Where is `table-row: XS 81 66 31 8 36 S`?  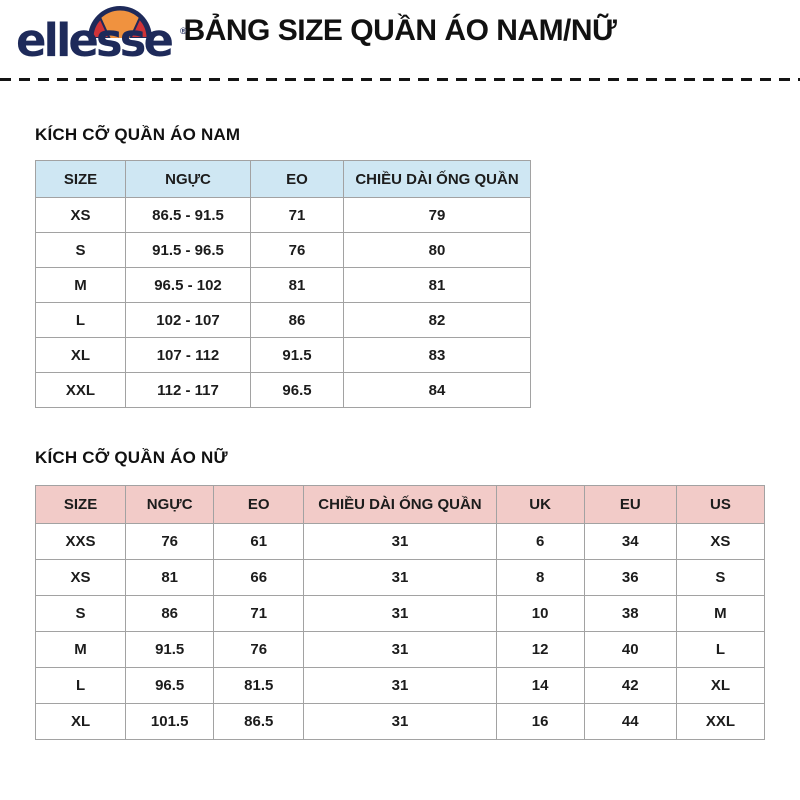 table-row: XS 81 66 31 8 36 S is located at coordinates (400, 577).